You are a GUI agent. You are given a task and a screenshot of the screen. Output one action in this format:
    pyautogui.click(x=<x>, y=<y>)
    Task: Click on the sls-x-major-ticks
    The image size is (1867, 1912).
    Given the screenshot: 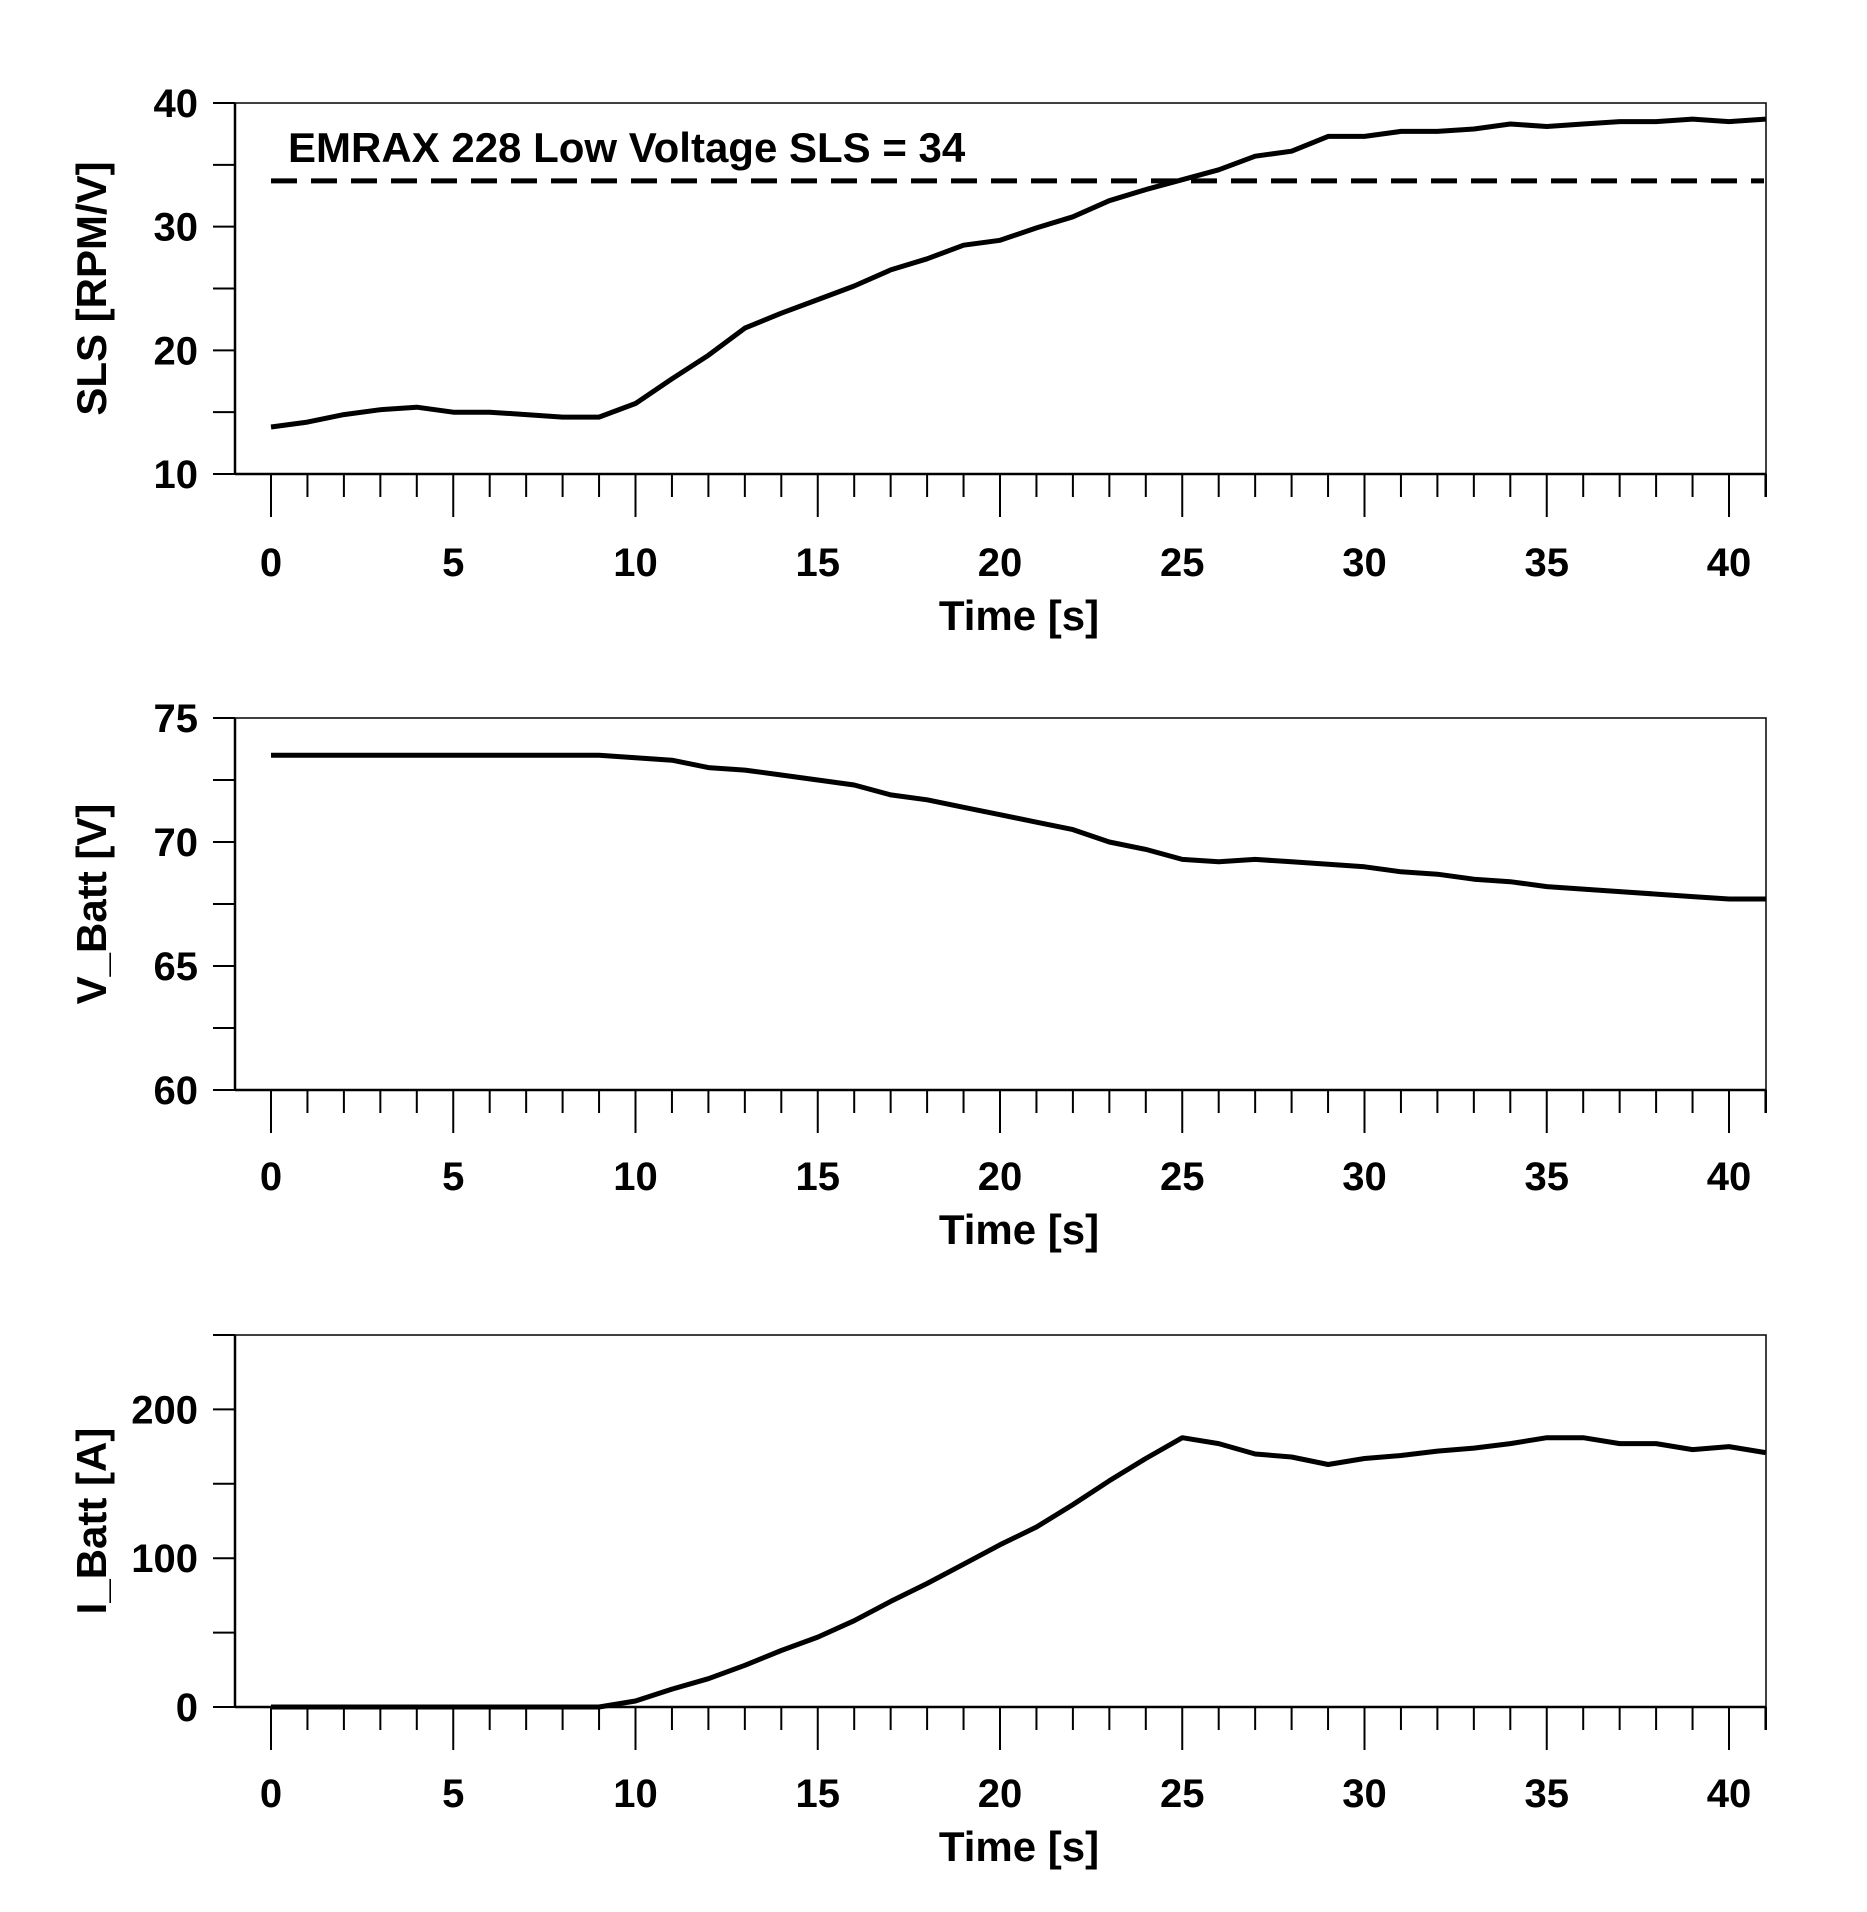 What is the action you would take?
    pyautogui.click(x=1000, y=495)
    